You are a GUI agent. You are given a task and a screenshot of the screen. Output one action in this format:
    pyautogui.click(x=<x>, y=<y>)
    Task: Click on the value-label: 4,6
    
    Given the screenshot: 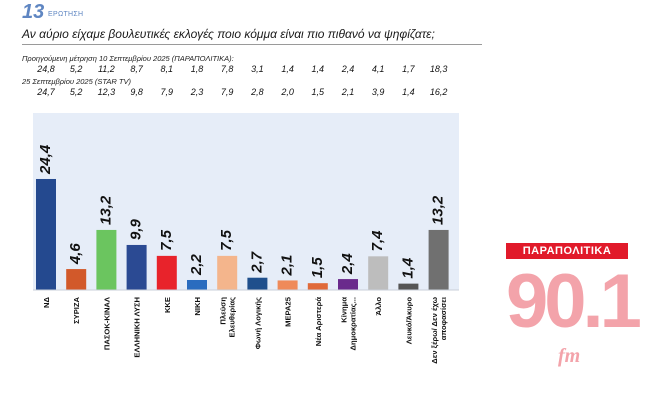 What is the action you would take?
    pyautogui.click(x=75, y=254)
    